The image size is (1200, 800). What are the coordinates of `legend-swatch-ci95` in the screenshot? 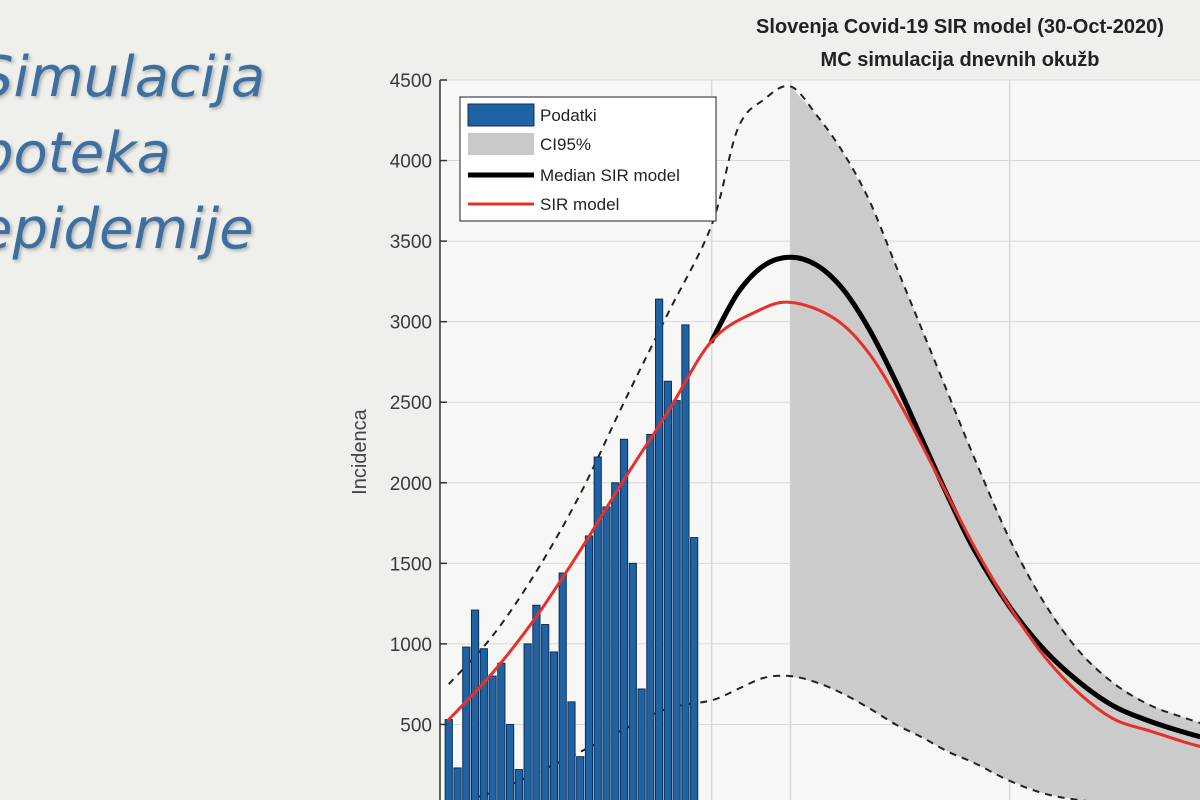 It's located at (501, 144).